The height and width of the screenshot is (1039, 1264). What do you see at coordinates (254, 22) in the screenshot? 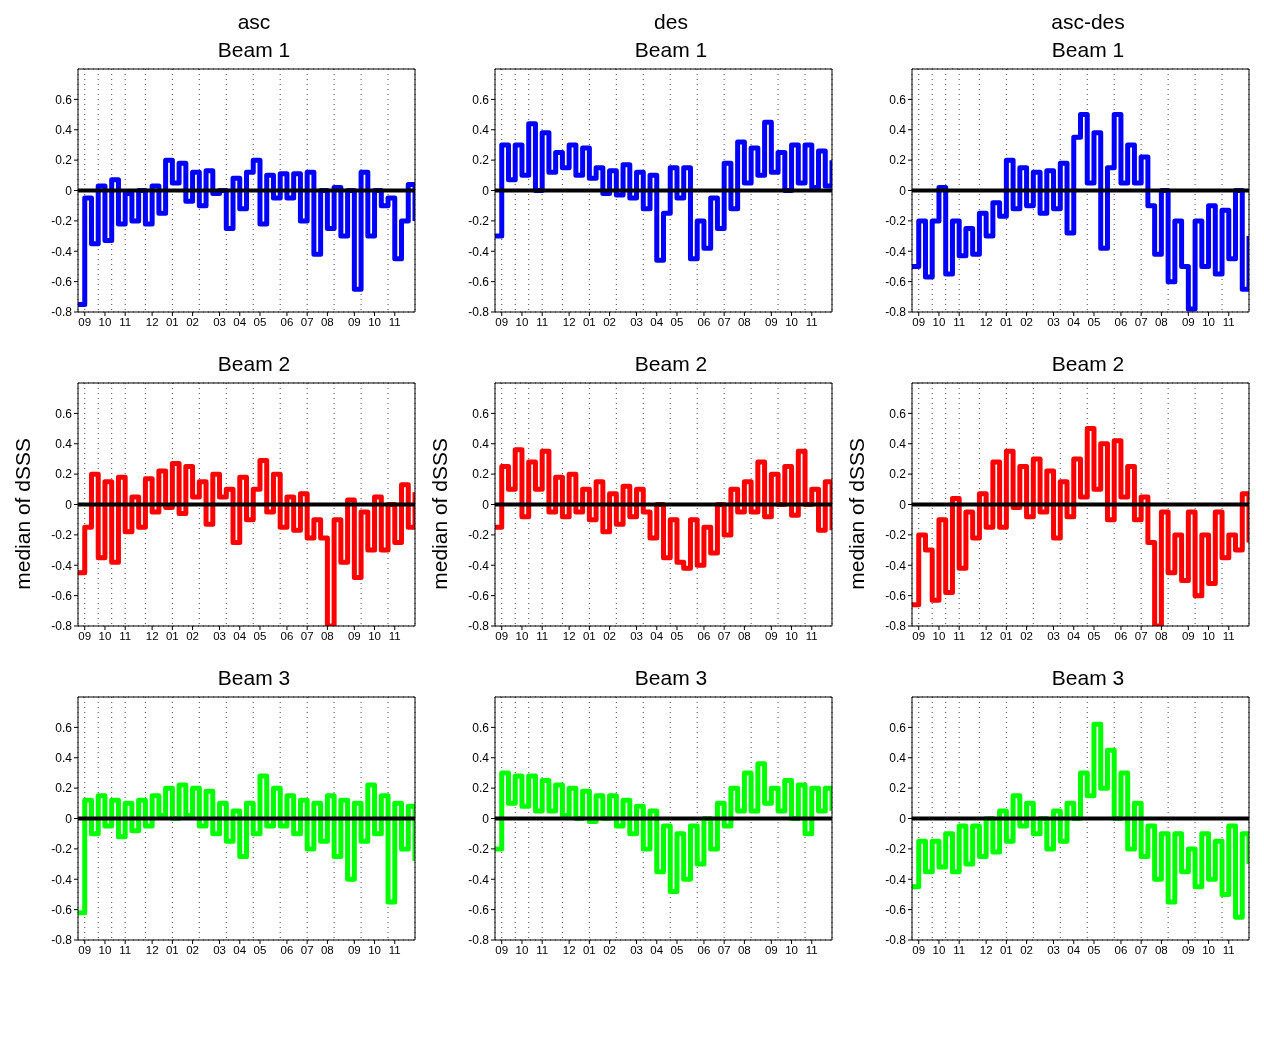
I see `chart-title: asc` at bounding box center [254, 22].